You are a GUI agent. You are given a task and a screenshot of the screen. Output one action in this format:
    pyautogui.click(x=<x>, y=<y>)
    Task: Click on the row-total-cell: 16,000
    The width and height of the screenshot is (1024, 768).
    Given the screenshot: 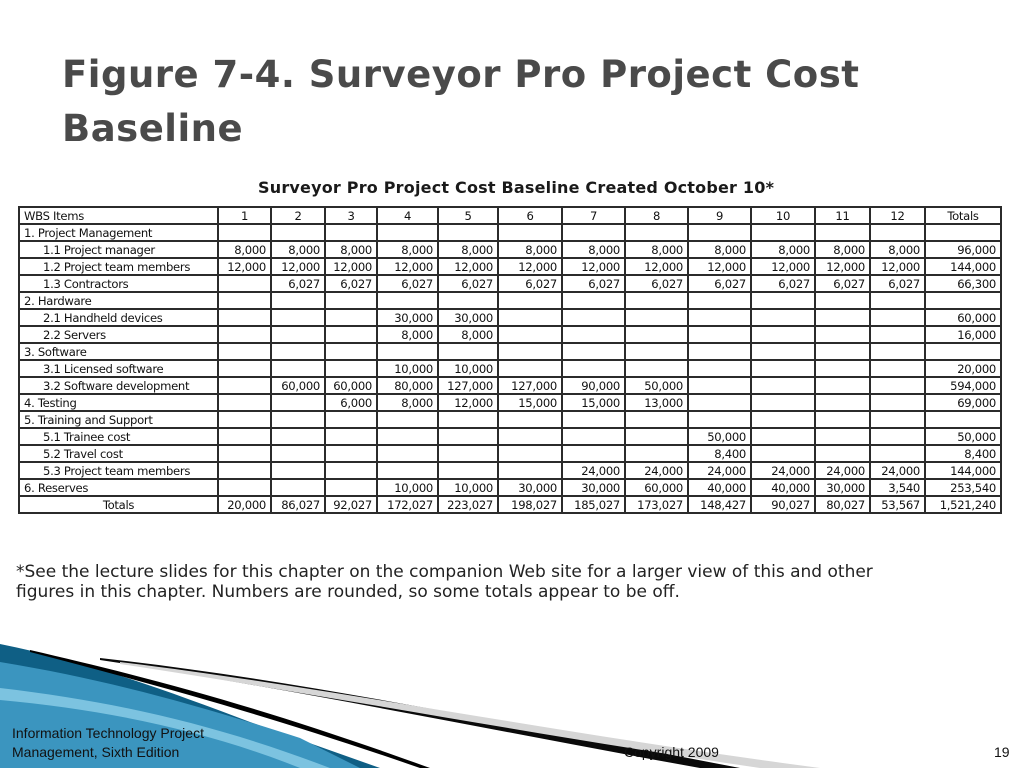 What is the action you would take?
    pyautogui.click(x=963, y=334)
    